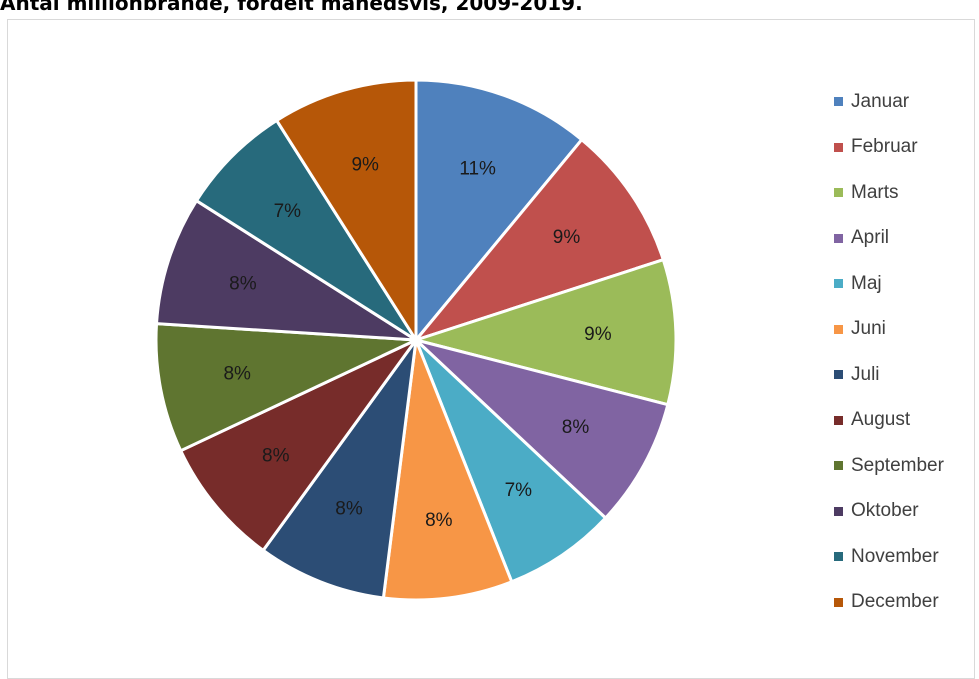  I want to click on data-label-september: 8%, so click(237, 374).